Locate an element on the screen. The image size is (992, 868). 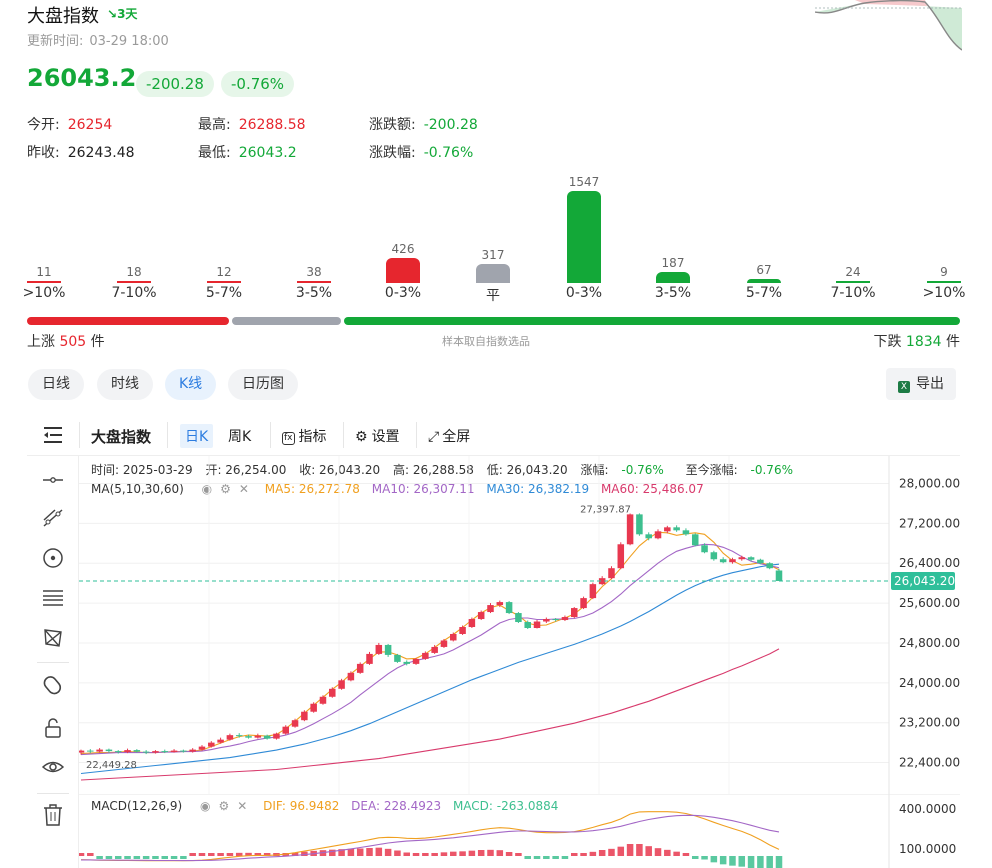
fullscreen-button: ⤢ 全屏 is located at coordinates (449, 436).